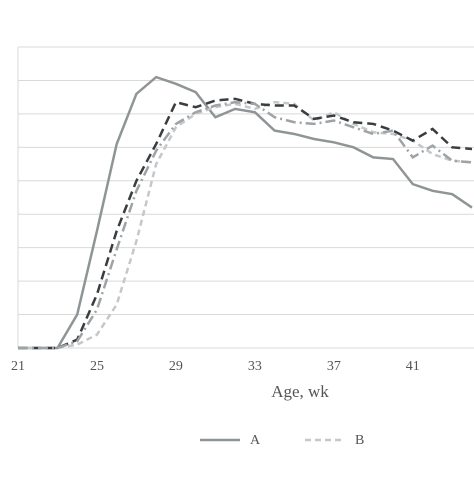  I want to click on x-tick-label: 37, so click(334, 366).